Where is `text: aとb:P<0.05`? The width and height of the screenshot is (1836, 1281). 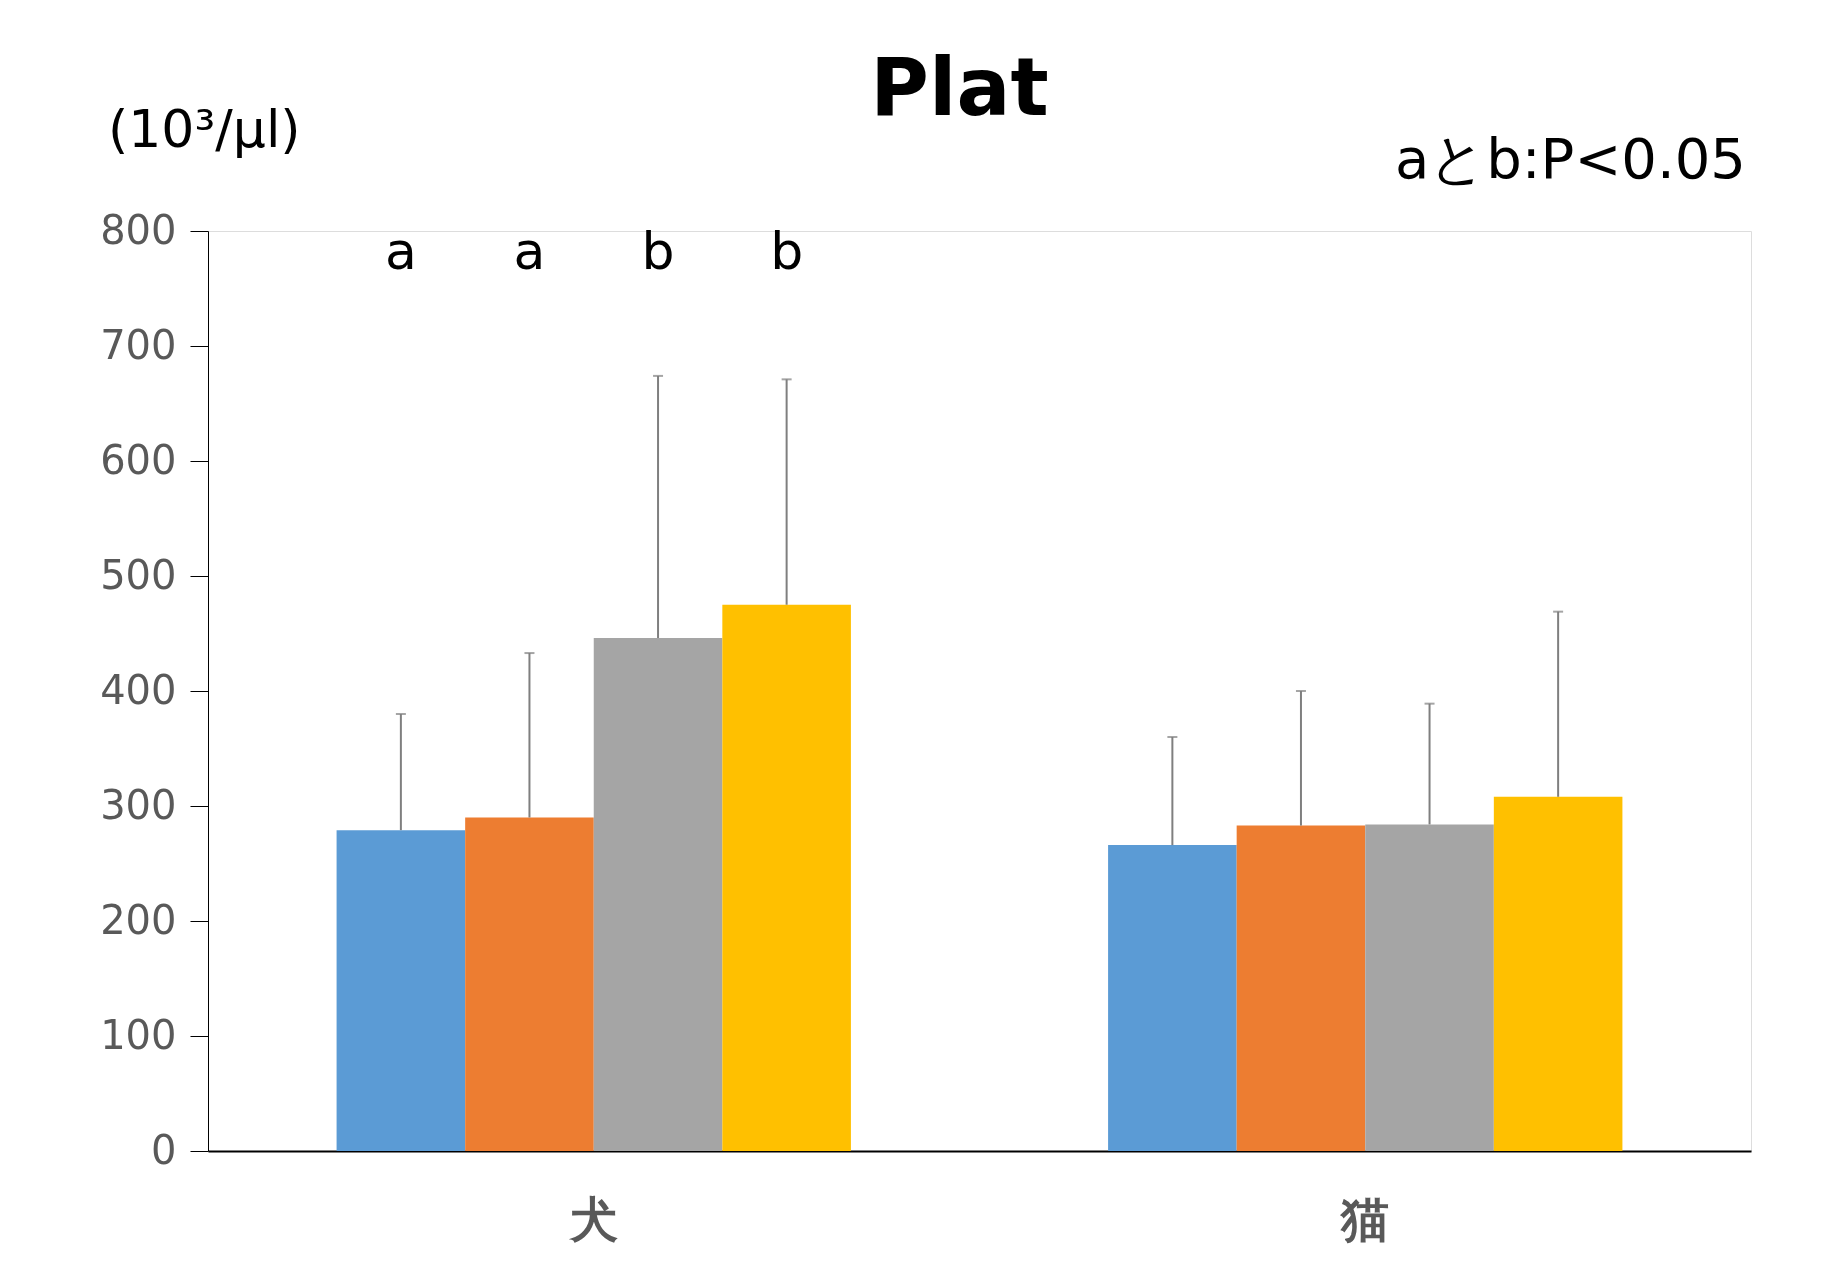
text: aとb:P<0.05 is located at coordinates (1570, 158).